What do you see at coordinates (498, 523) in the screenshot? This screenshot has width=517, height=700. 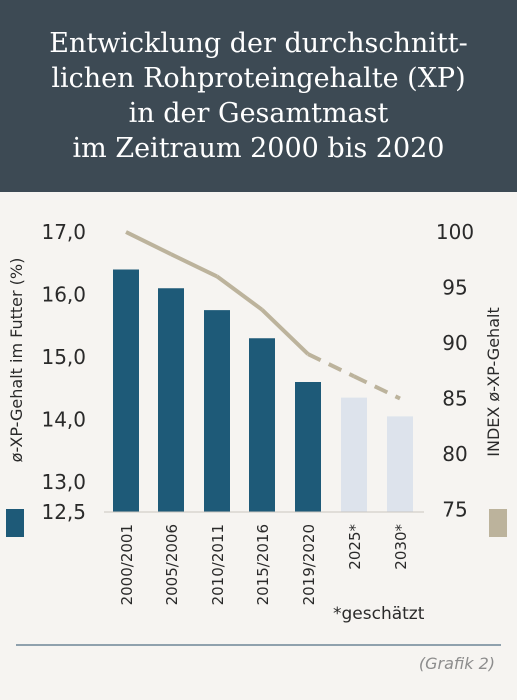 I see `legend-swatch-index` at bounding box center [498, 523].